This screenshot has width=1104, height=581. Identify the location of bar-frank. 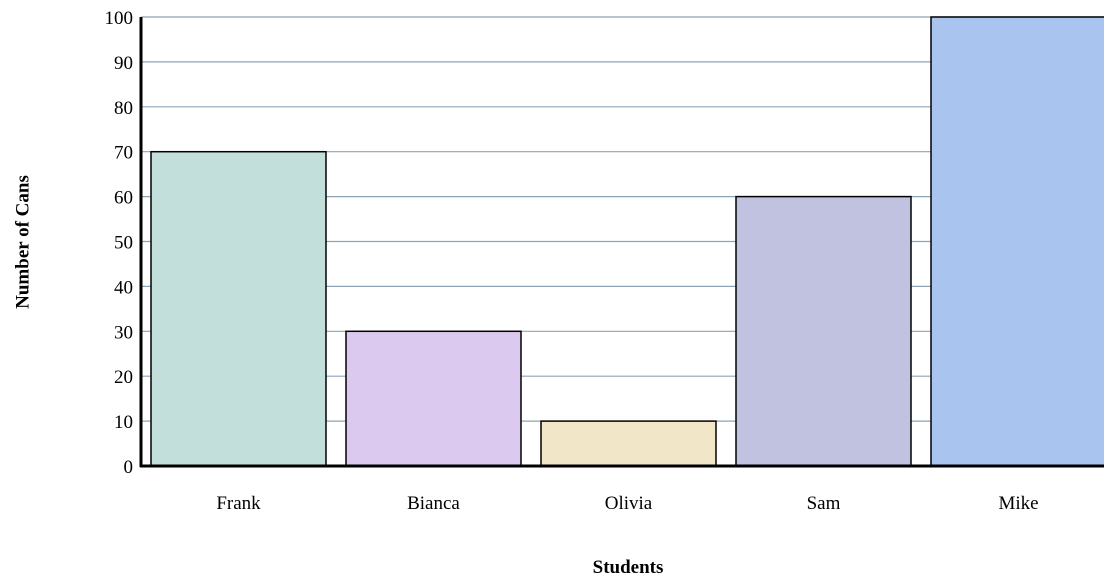
(238, 308).